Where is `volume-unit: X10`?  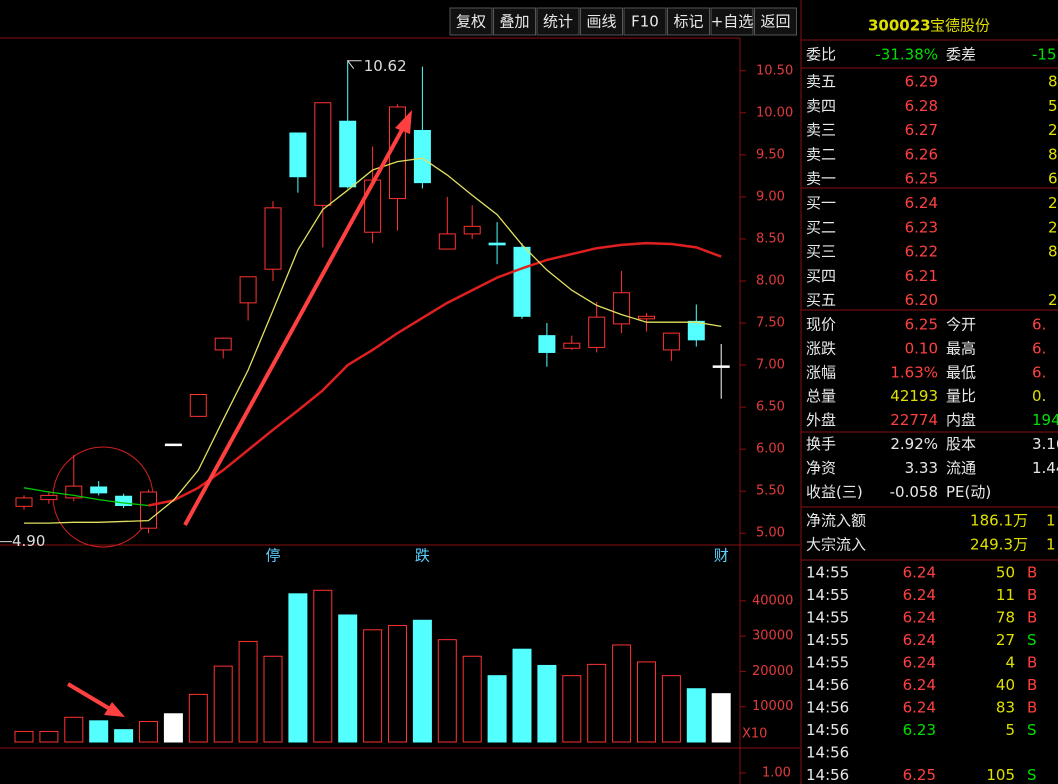 volume-unit: X10 is located at coordinates (754, 734).